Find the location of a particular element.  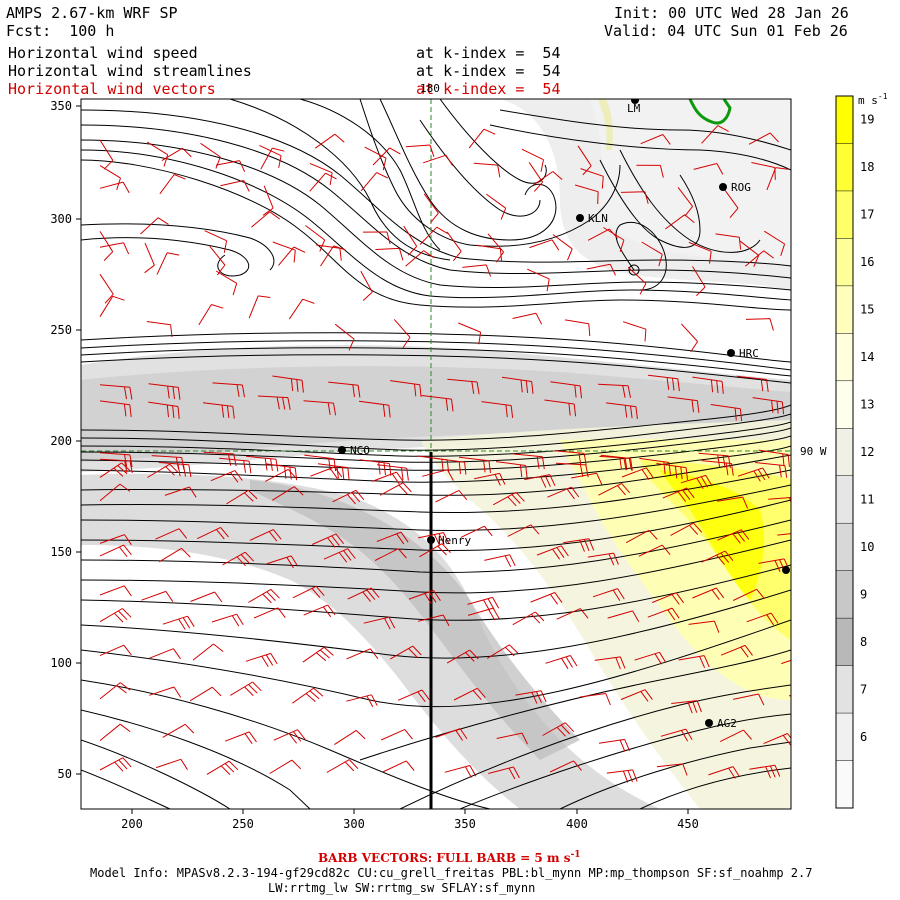

colorbar-label: 13 is located at coordinates (867, 405).